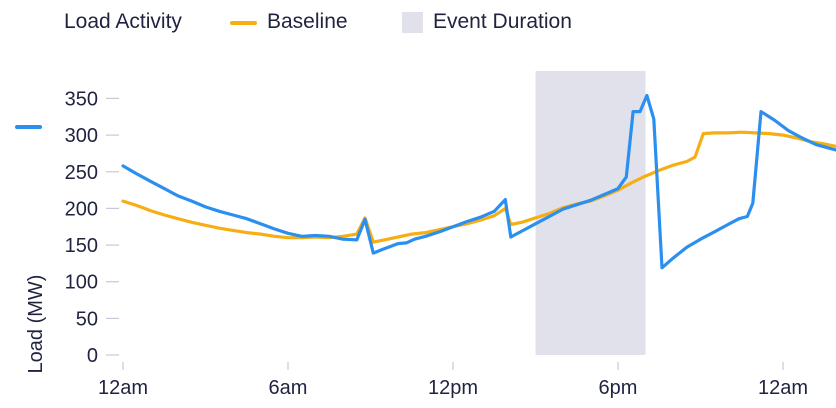 The image size is (836, 408). I want to click on y-axis-title: Load (MW), so click(36, 324).